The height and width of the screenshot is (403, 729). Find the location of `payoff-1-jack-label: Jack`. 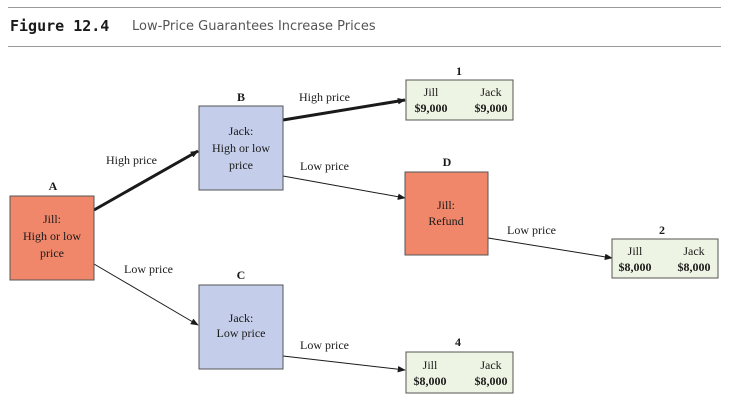

payoff-1-jack-label: Jack is located at coordinates (490, 92).